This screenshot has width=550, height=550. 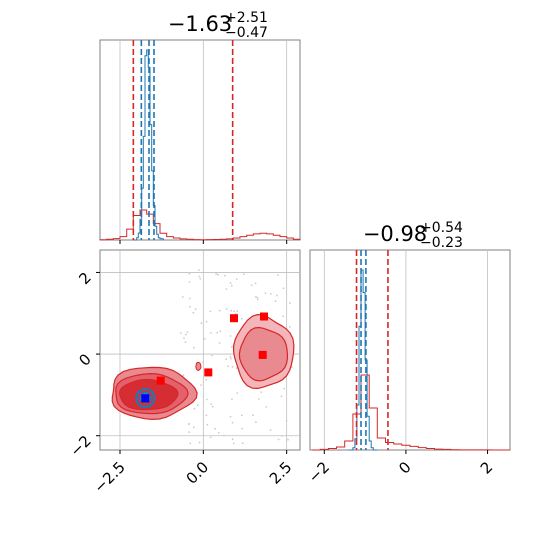 What do you see at coordinates (200, 225) in the screenshot?
I see `top-hist-red-series` at bounding box center [200, 225].